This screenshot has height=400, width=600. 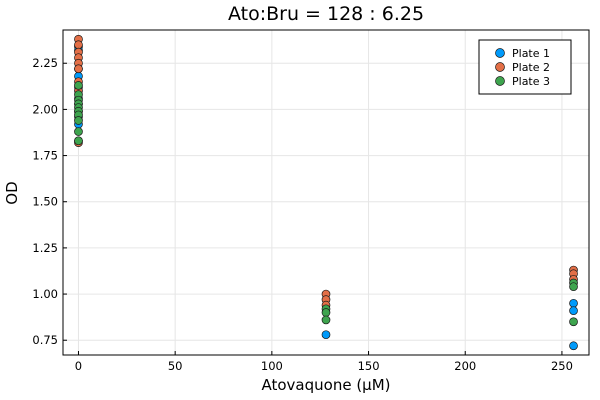 I want to click on x-tick-label: 50, so click(x=175, y=366).